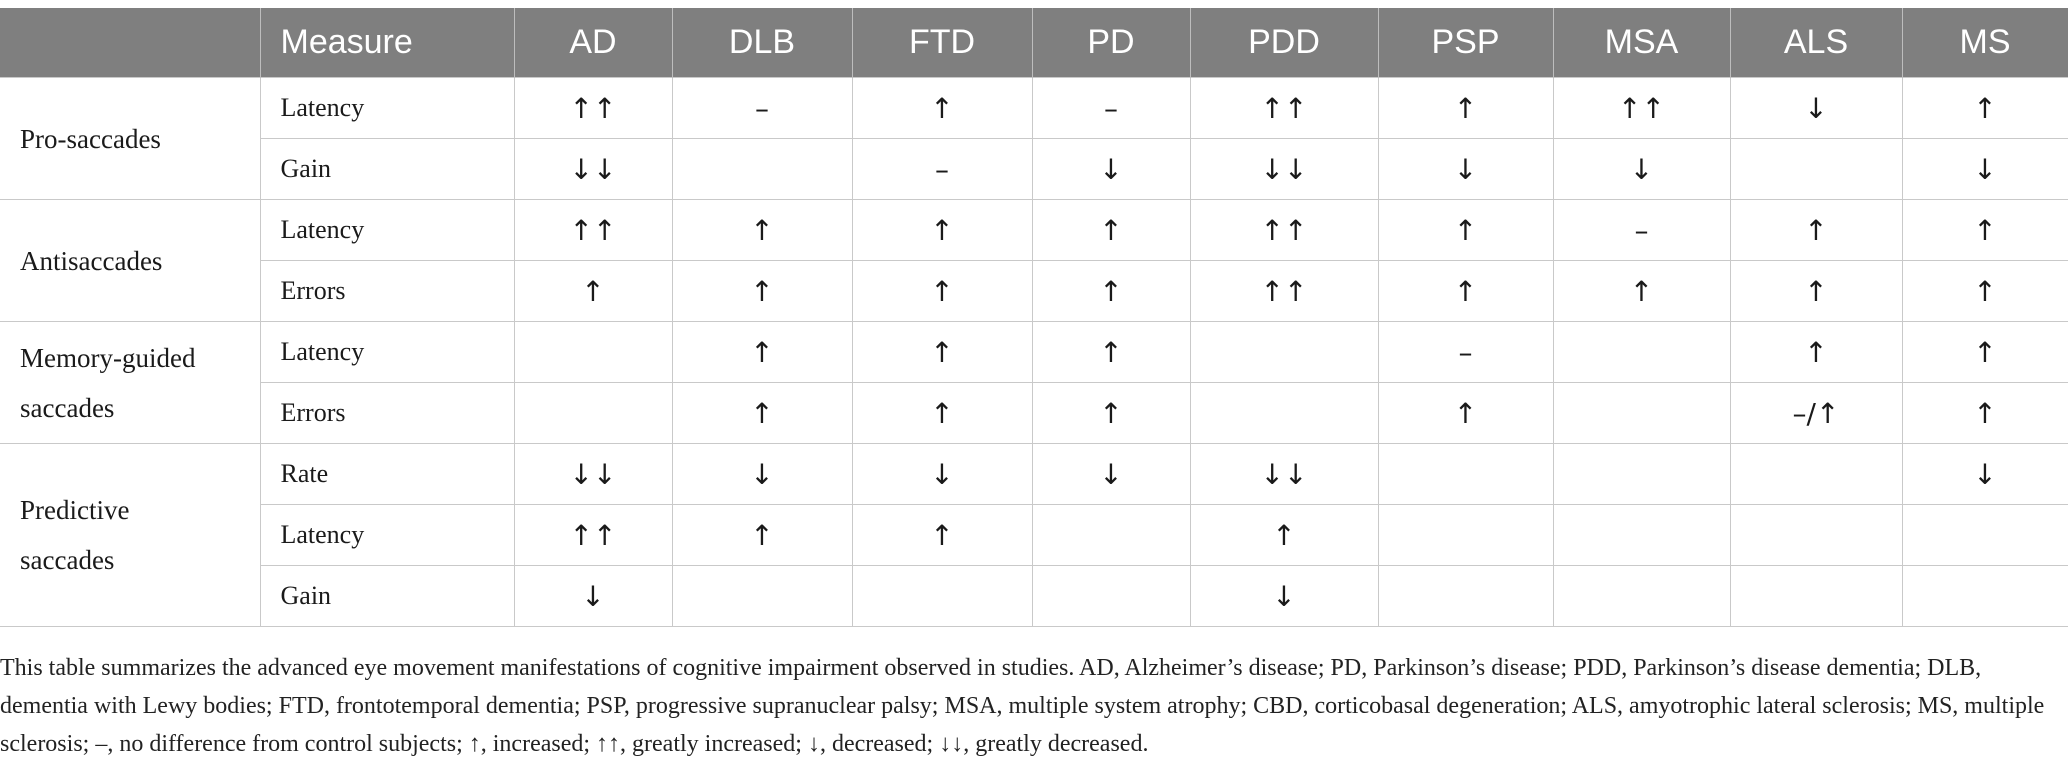 The image size is (2068, 769). What do you see at coordinates (1641, 43) in the screenshot?
I see `header-cell-msa: MSA` at bounding box center [1641, 43].